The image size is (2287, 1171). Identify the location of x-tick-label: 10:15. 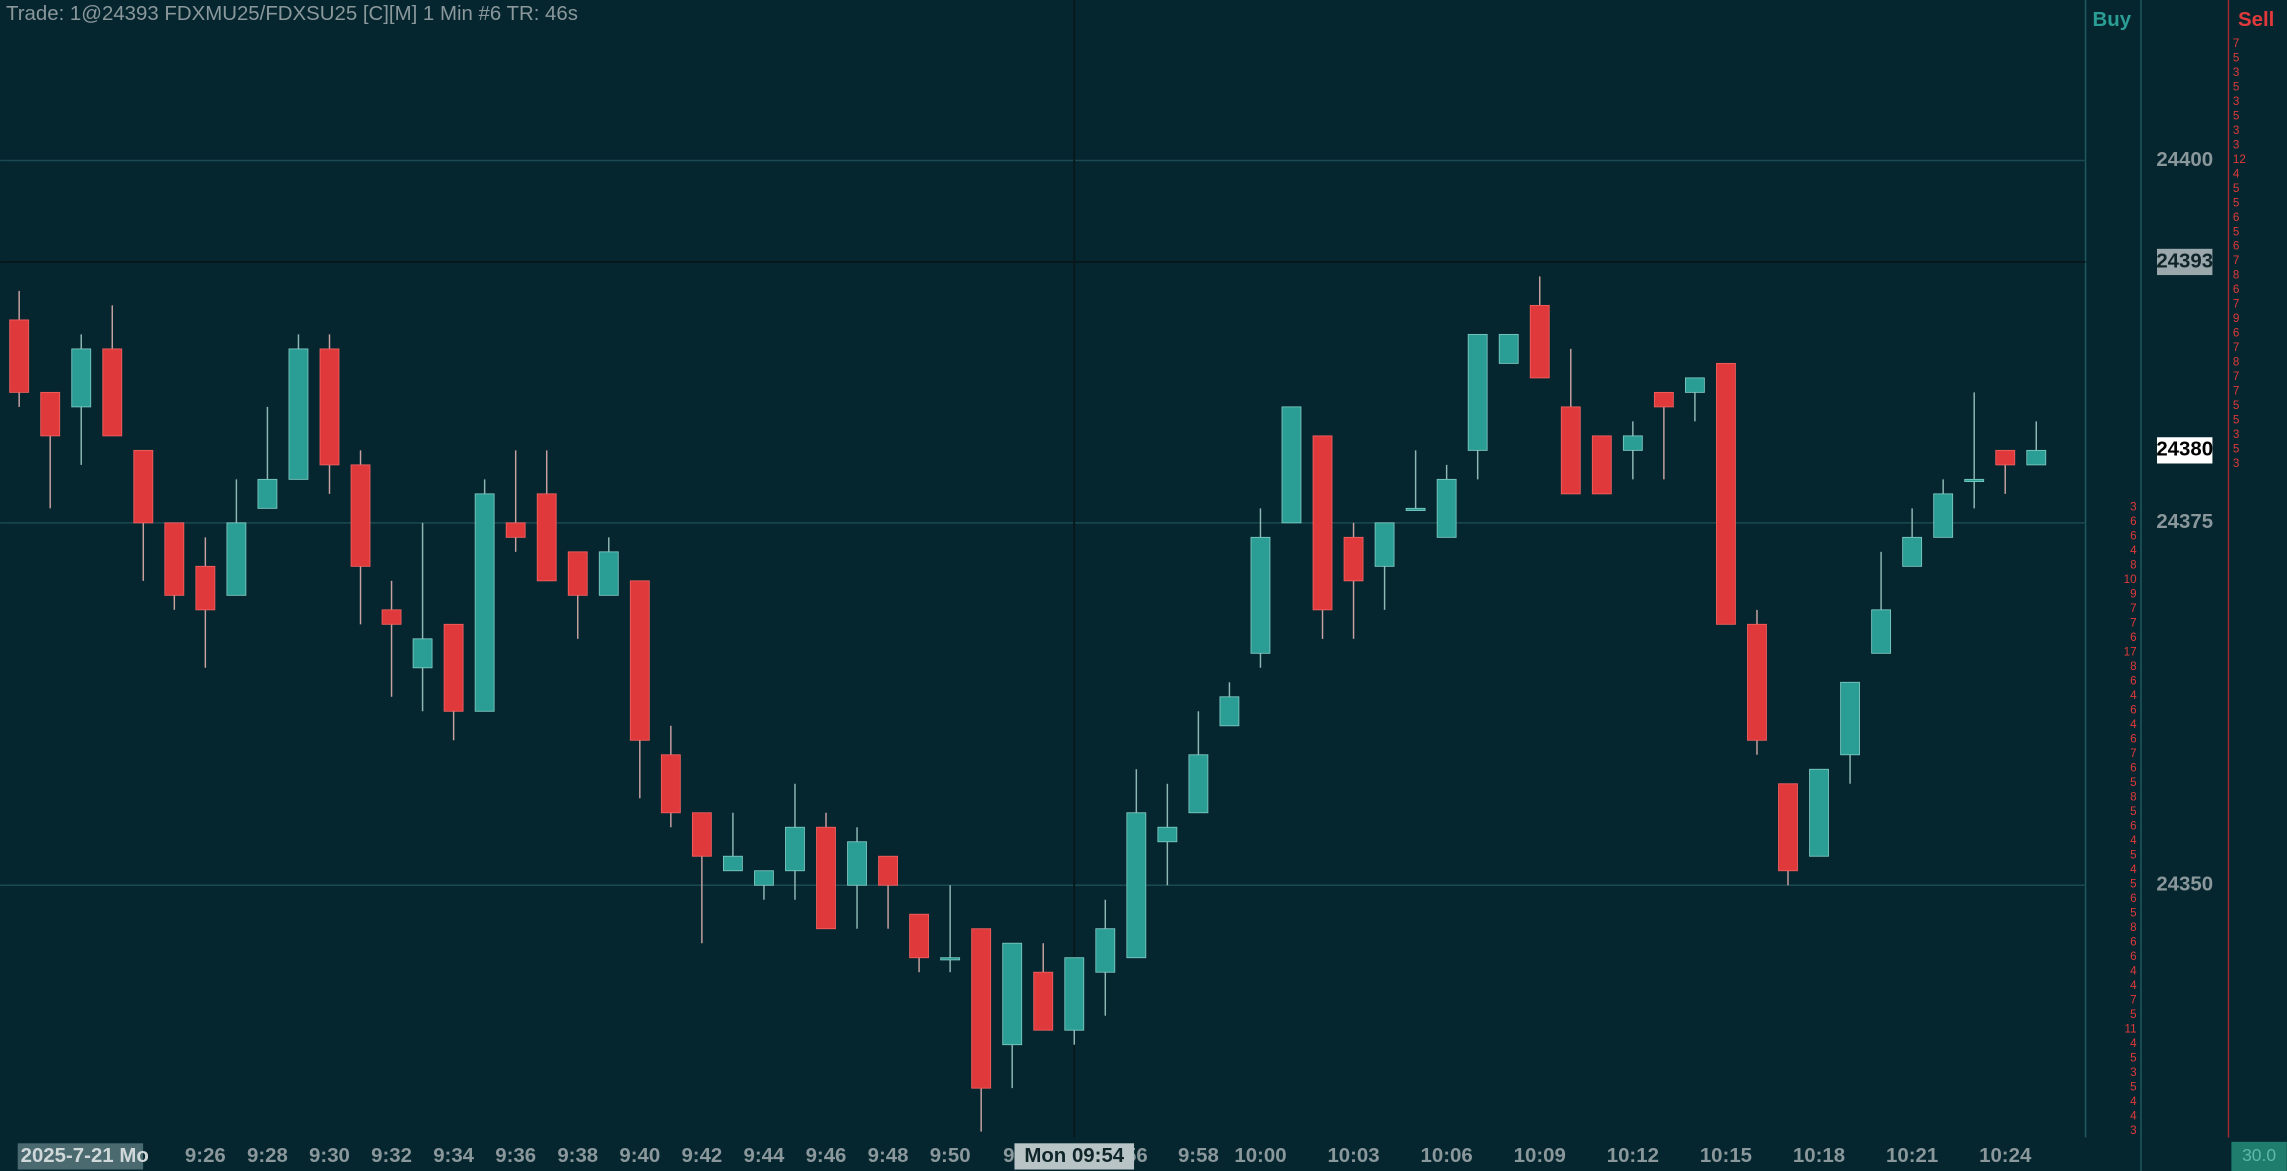
(1726, 1156).